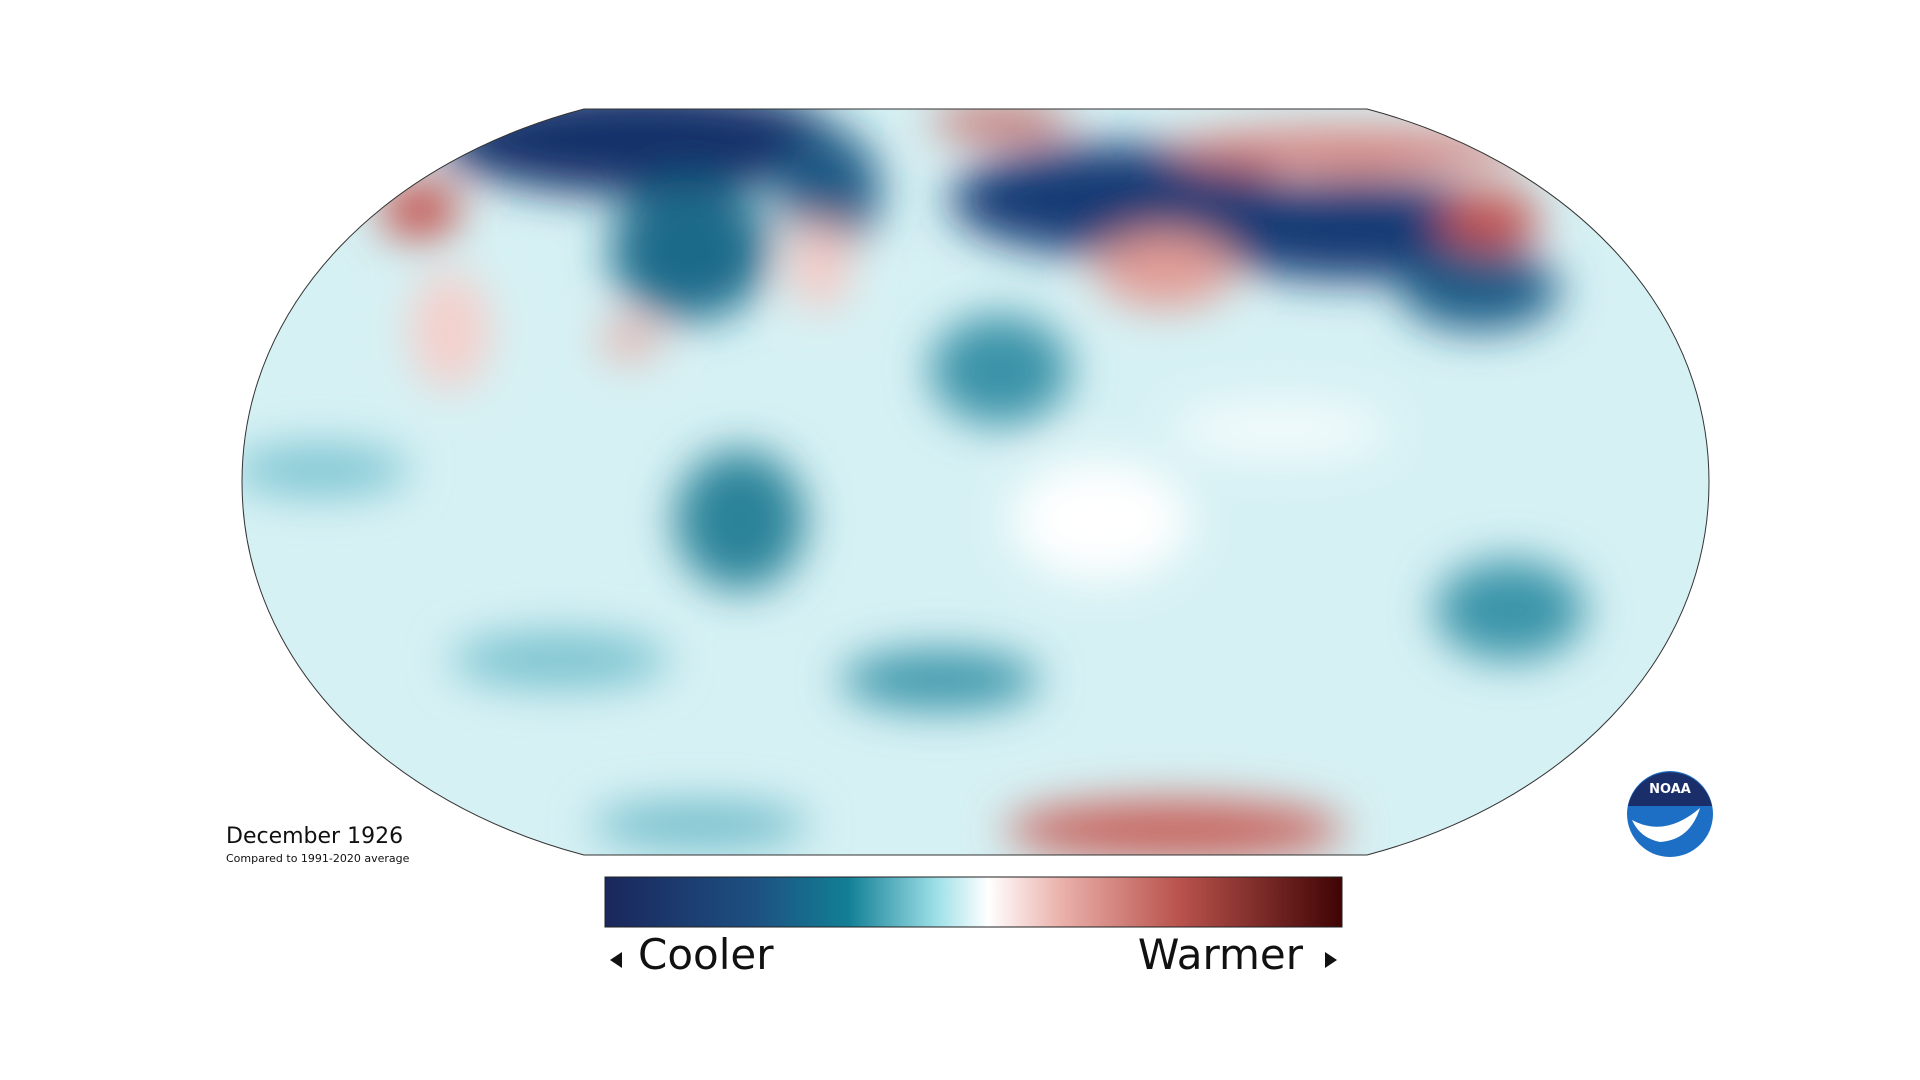  I want to click on map-subtitle: Compared to 1991-2020 average, so click(318, 858).